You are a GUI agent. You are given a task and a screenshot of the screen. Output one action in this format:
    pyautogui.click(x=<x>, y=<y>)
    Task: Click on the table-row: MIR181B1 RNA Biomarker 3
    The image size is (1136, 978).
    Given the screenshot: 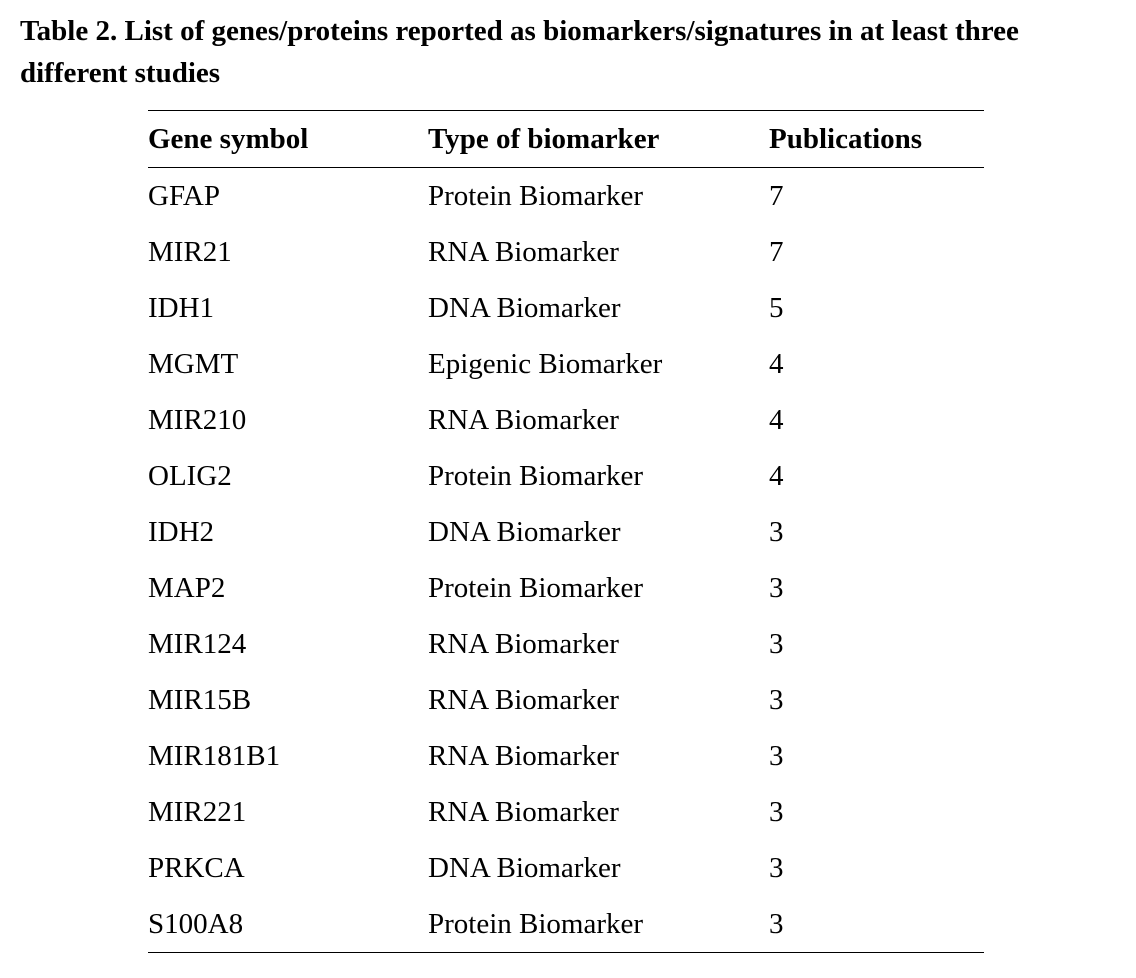 What is the action you would take?
    pyautogui.click(x=566, y=756)
    